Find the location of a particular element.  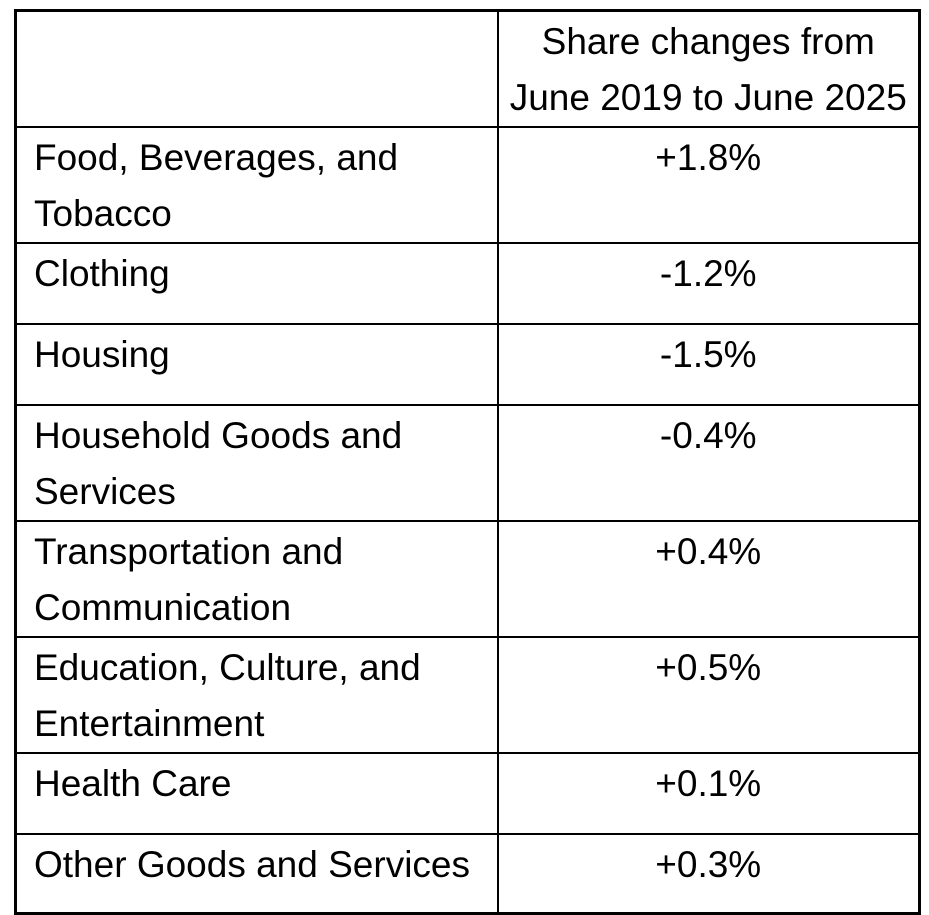

table-row: Food, Beverages, and Tobacco +1.8% is located at coordinates (467, 185).